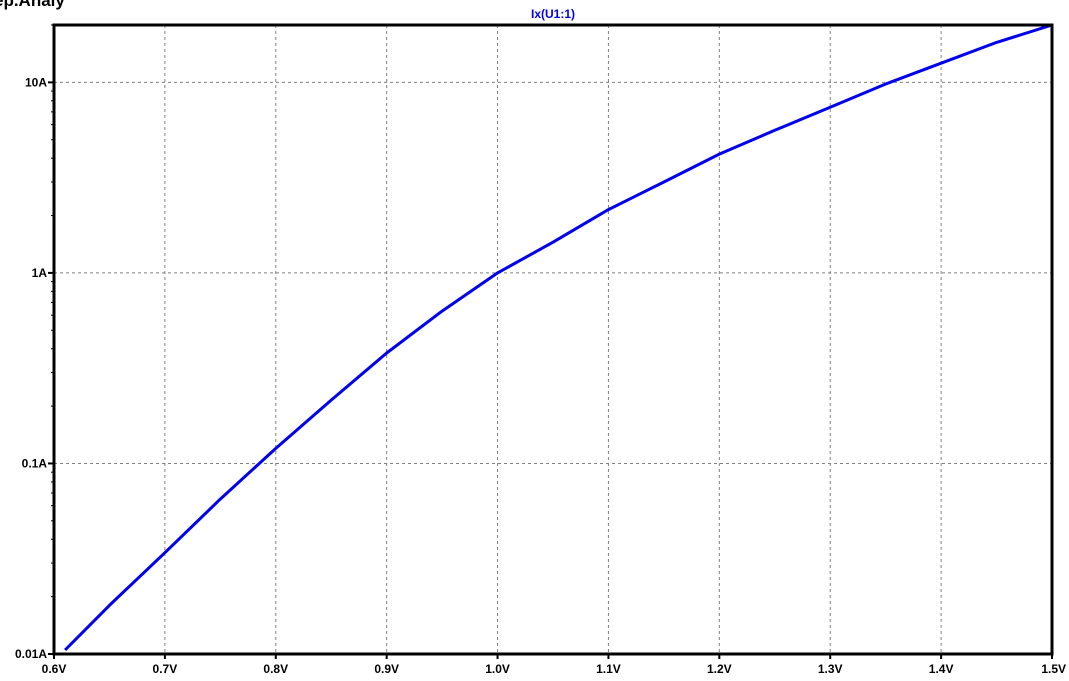  What do you see at coordinates (165, 669) in the screenshot?
I see `x-tick-label: 0.7V` at bounding box center [165, 669].